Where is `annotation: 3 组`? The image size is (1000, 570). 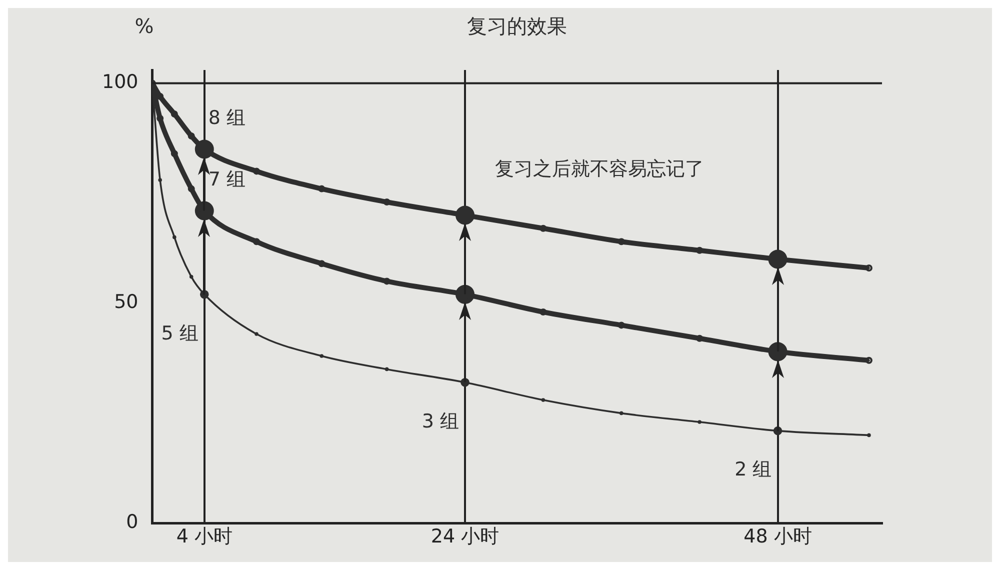
annotation: 3 组 is located at coordinates (441, 421).